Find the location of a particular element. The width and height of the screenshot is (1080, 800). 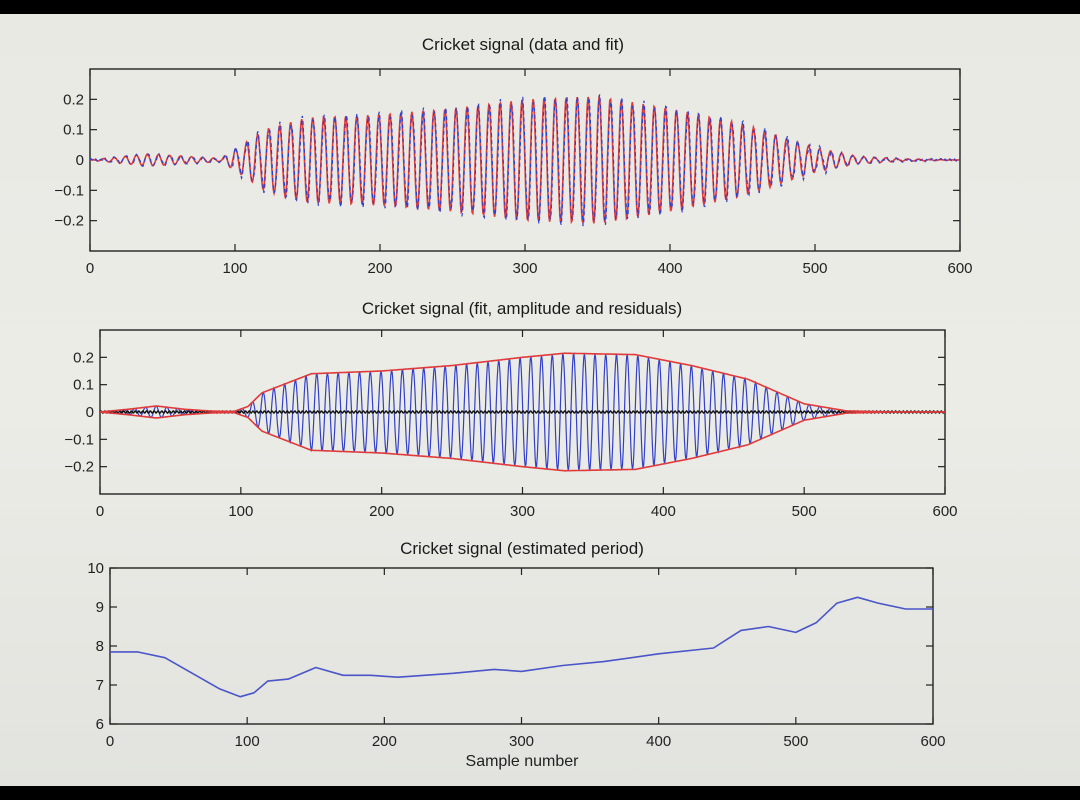

chart-title: Cricket signal (estimated period) is located at coordinates (522, 548).